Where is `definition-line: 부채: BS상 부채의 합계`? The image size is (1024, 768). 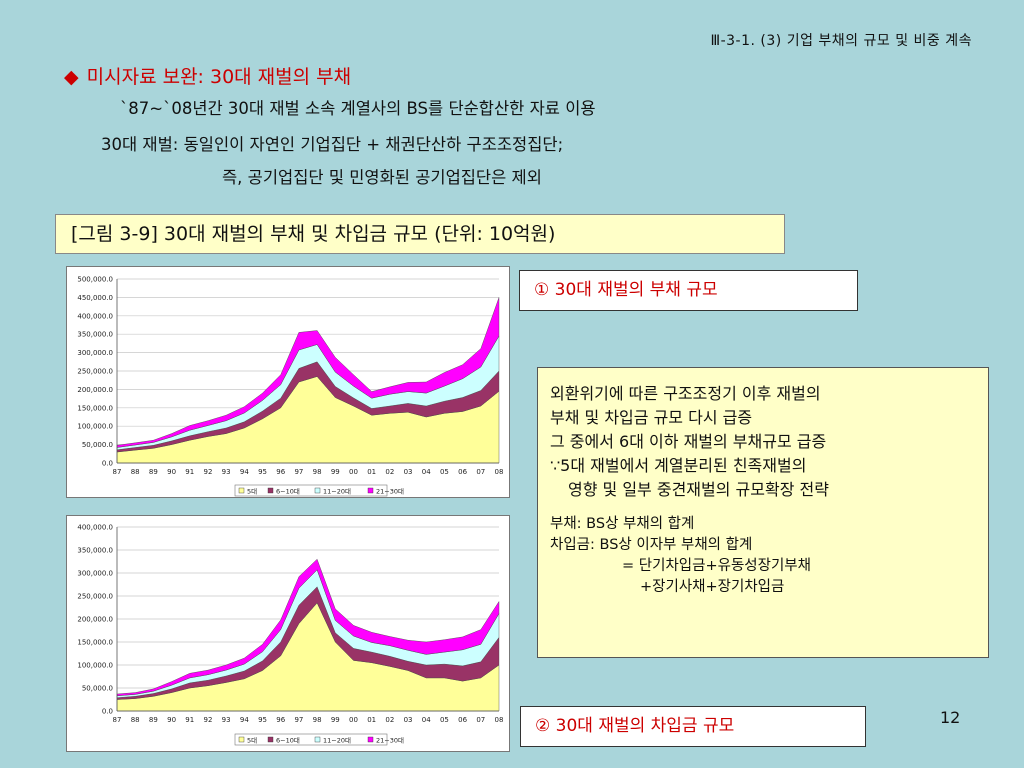
definition-line: 부채: BS상 부채의 합계 is located at coordinates (622, 524).